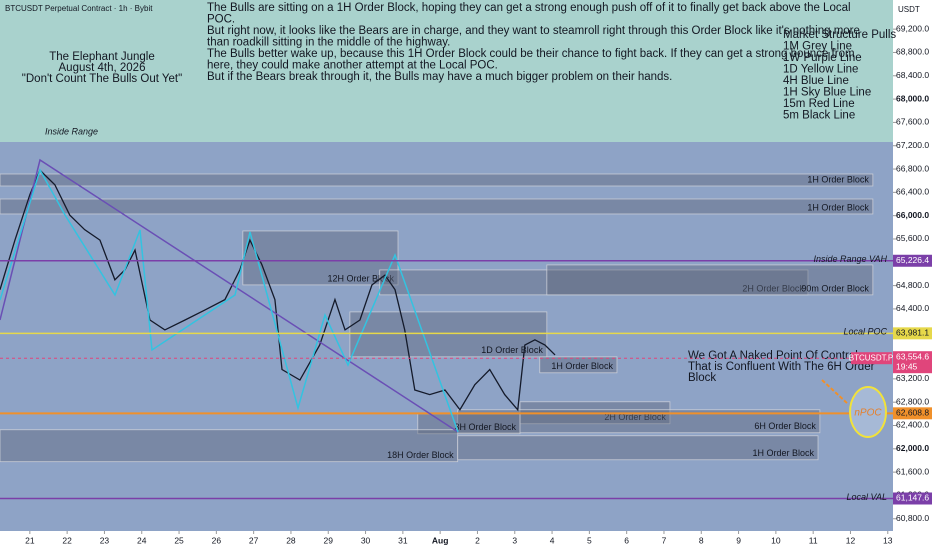 The width and height of the screenshot is (932, 550). What do you see at coordinates (102, 68) in the screenshot?
I see `title-line: August 4th, 2026` at bounding box center [102, 68].